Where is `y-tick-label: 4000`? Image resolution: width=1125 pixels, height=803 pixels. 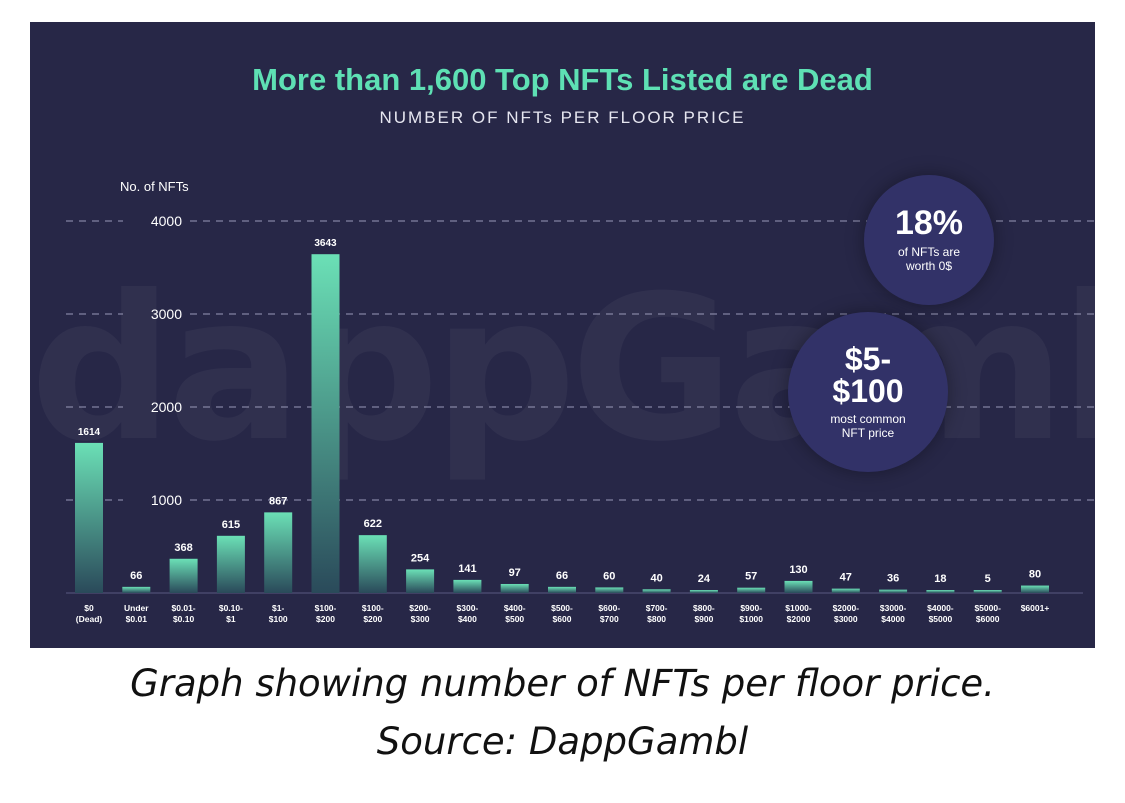
y-tick-label: 4000 is located at coordinates (166, 221).